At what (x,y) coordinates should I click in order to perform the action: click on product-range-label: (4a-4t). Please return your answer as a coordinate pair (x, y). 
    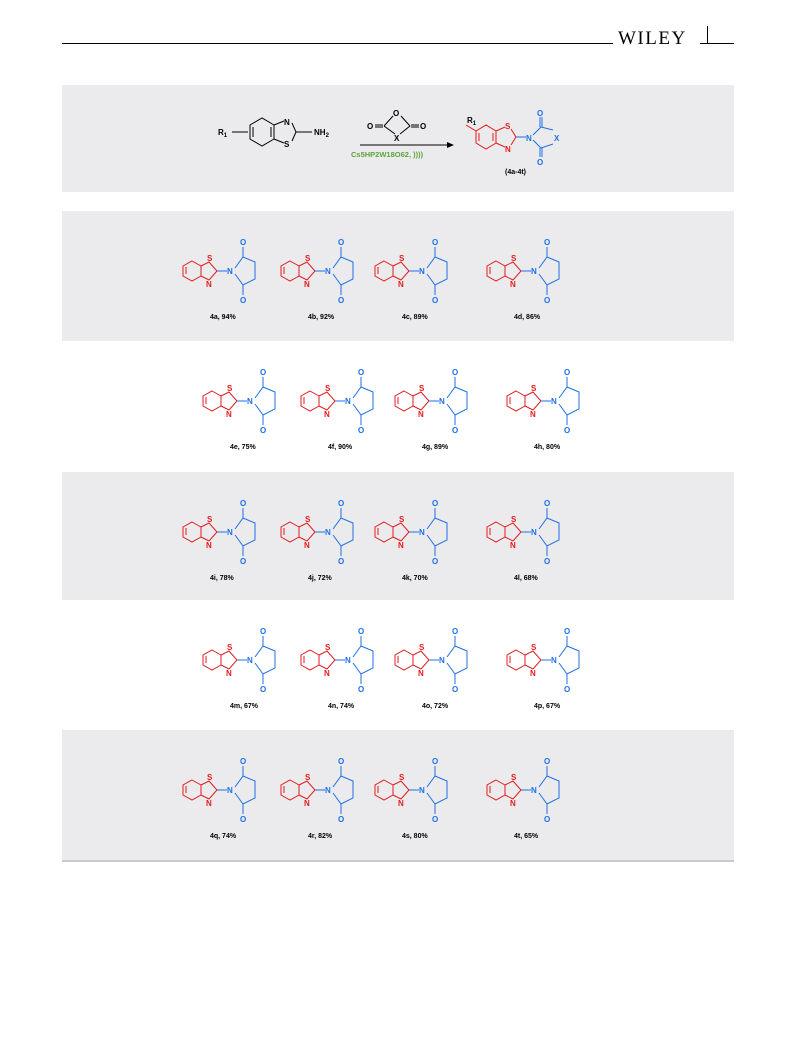
    Looking at the image, I should click on (515, 172).